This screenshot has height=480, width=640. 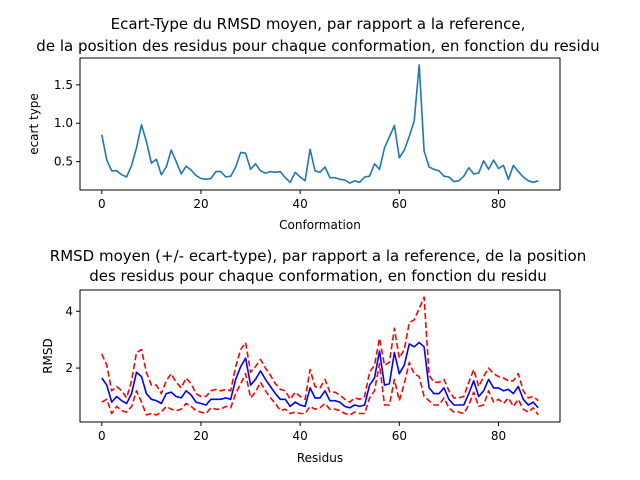 What do you see at coordinates (63, 162) in the screenshot?
I see `chart-1-ytick-label: 0.5` at bounding box center [63, 162].